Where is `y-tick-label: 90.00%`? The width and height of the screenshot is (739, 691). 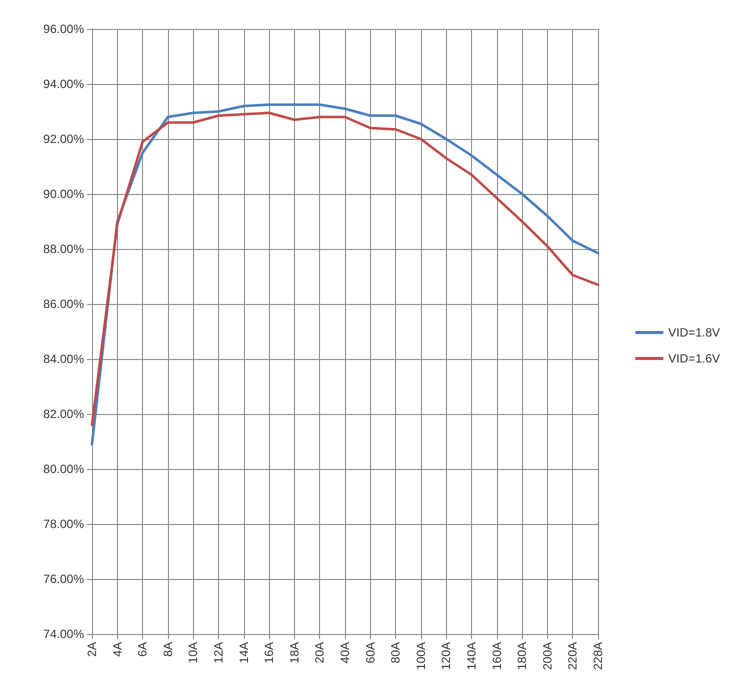 y-tick-label: 90.00% is located at coordinates (63, 194).